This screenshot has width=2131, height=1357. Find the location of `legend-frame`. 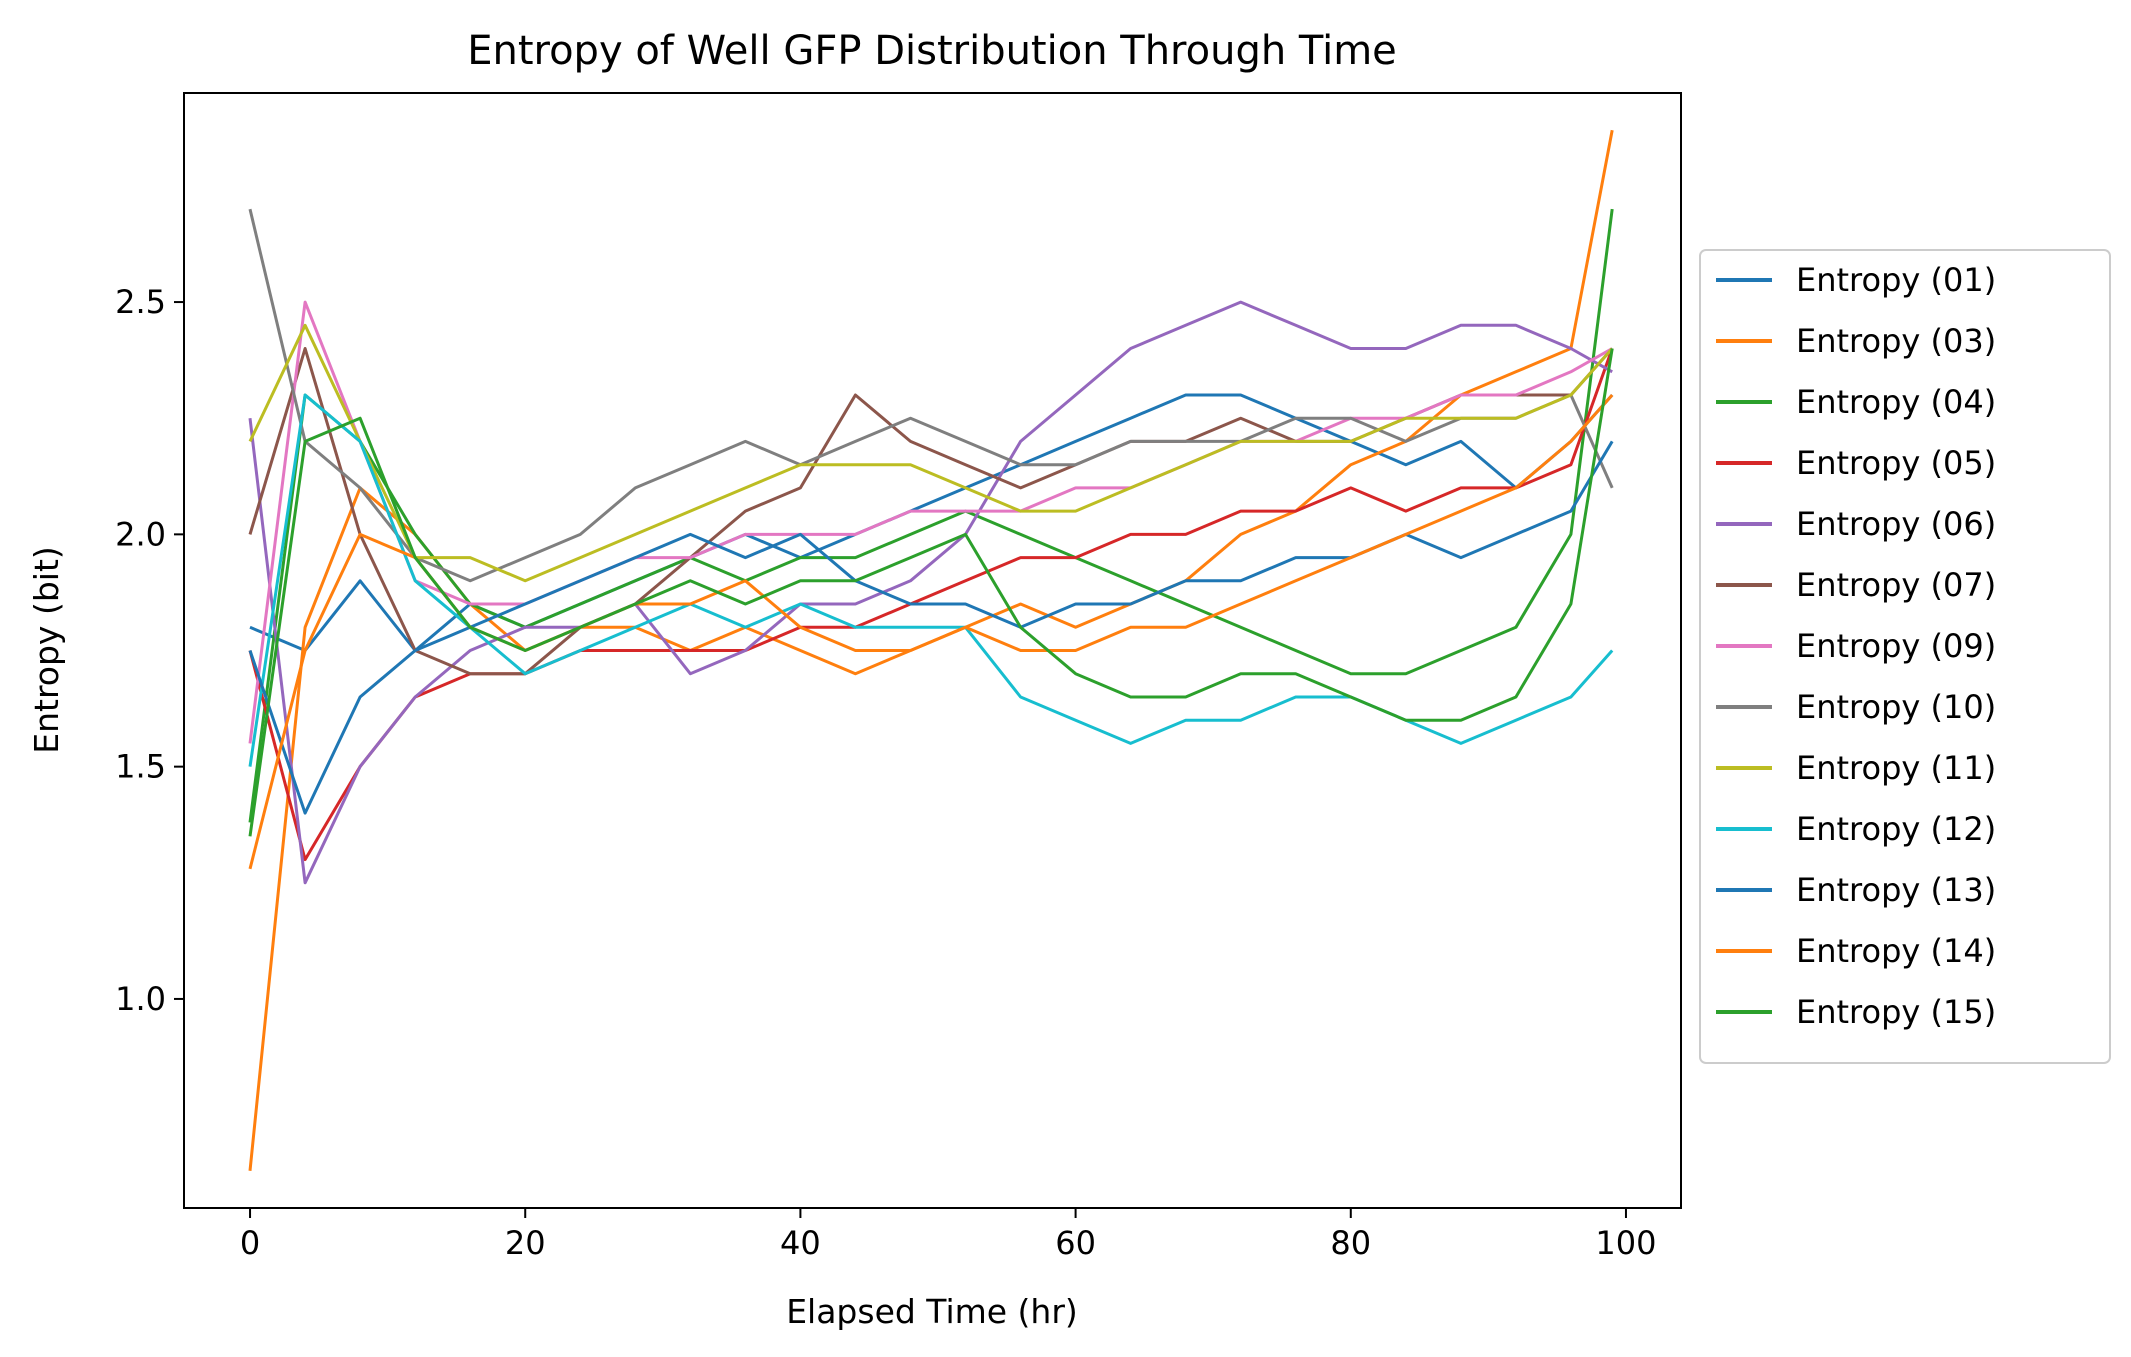

legend-frame is located at coordinates (1905, 656).